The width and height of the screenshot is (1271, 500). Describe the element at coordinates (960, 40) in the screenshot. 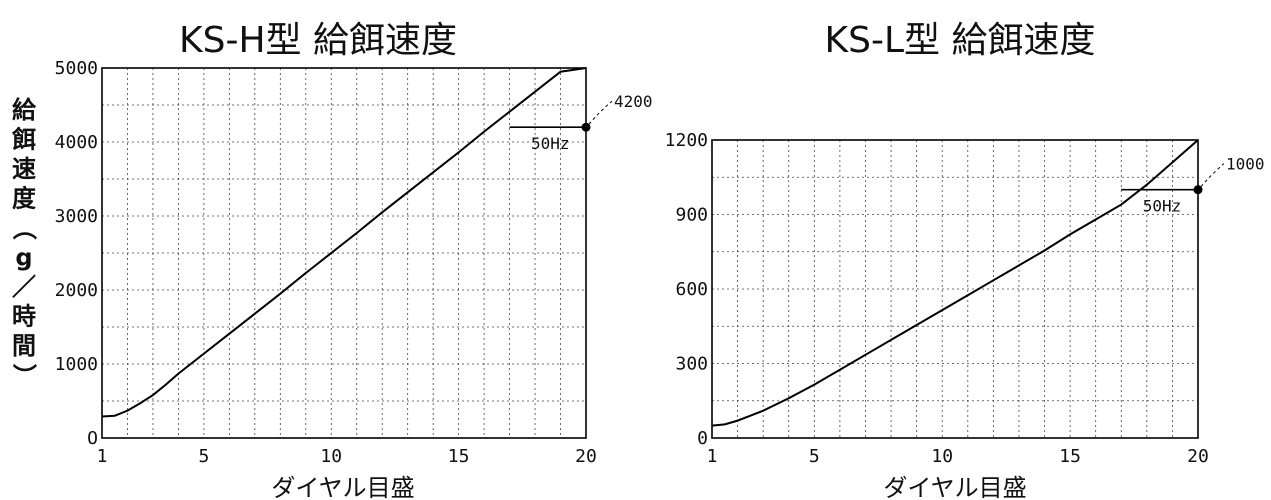

I see `chart-title-ks-l: KS-L型 給餌速度` at that location.